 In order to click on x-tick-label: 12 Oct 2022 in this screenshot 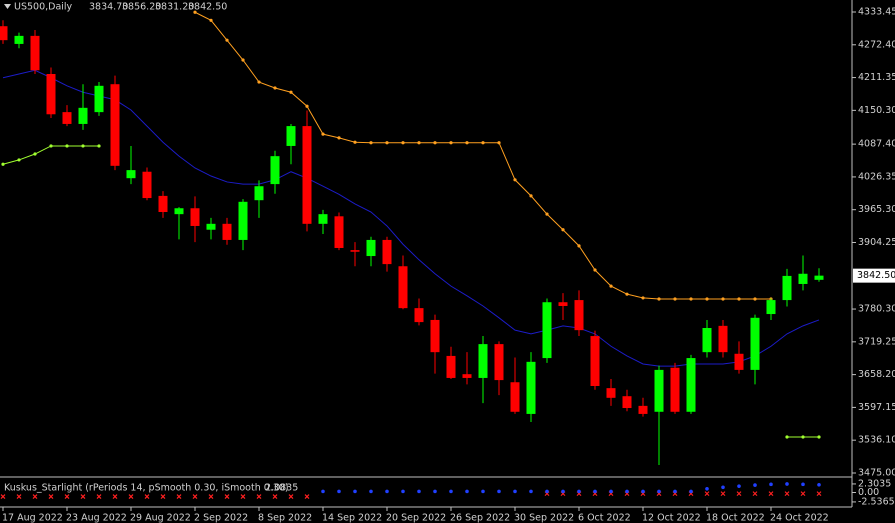, I will do `click(671, 518)`.